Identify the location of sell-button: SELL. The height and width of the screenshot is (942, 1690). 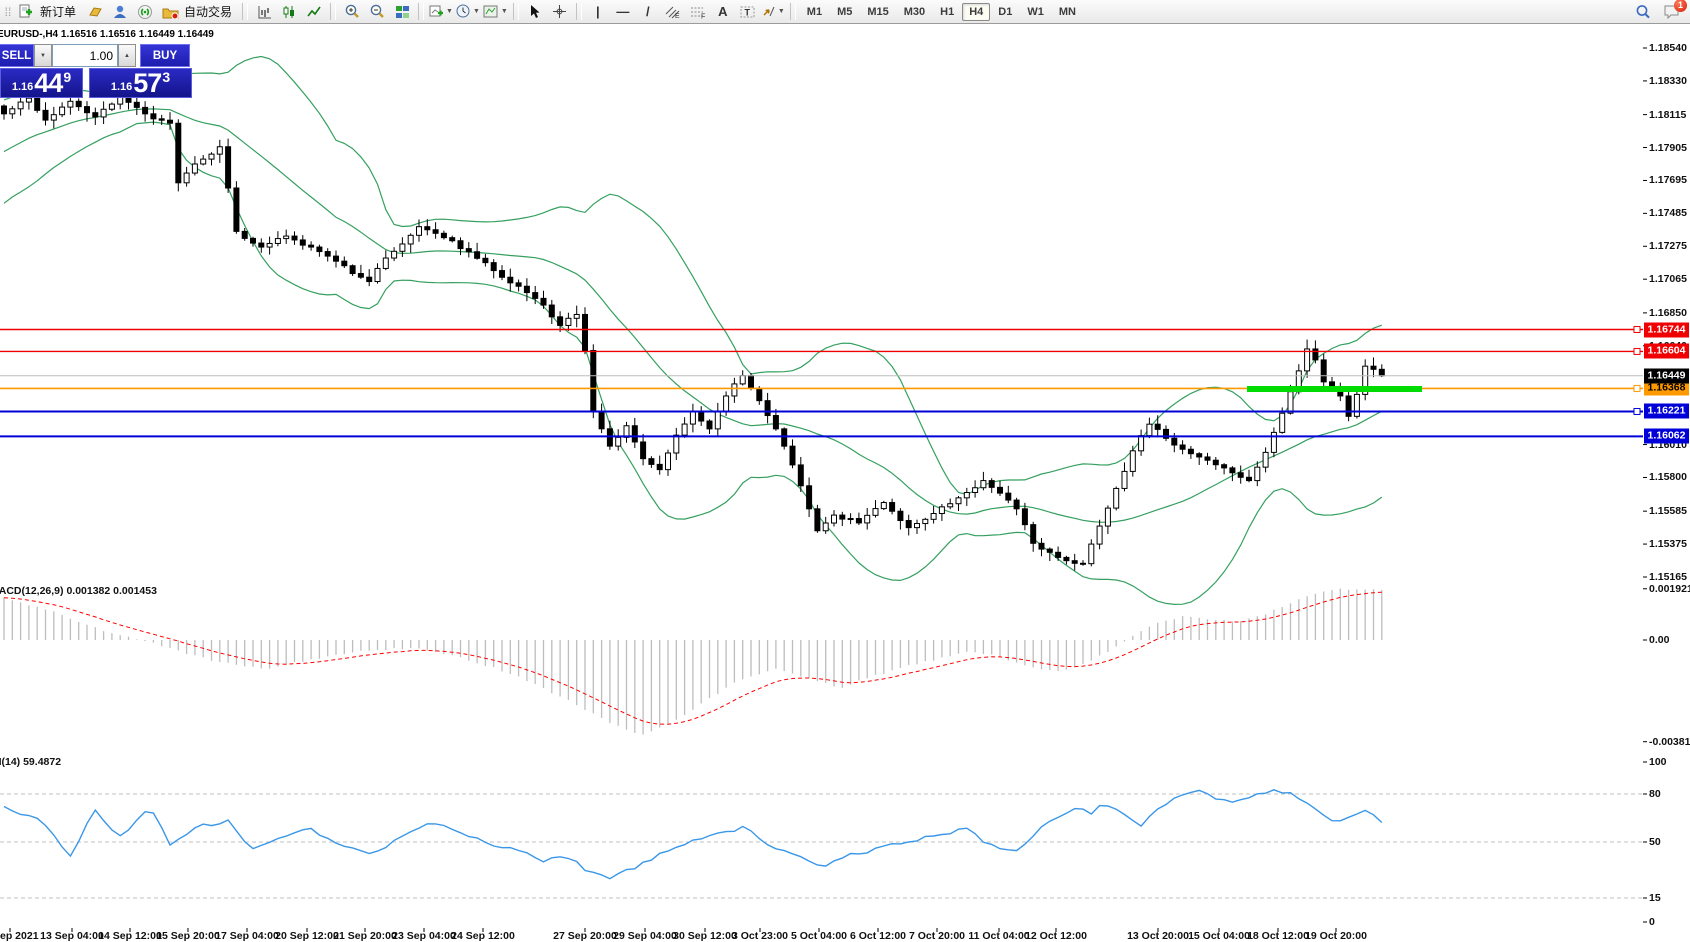
(17, 55).